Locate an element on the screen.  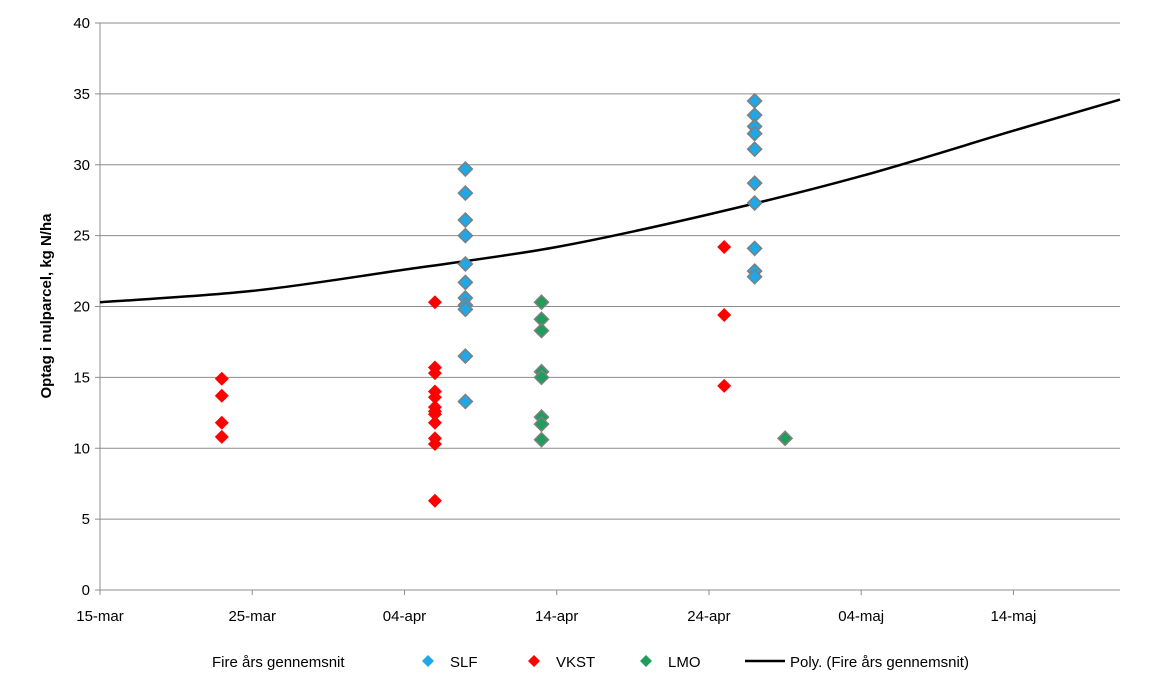
y-tick-label: 30 is located at coordinates (81, 165).